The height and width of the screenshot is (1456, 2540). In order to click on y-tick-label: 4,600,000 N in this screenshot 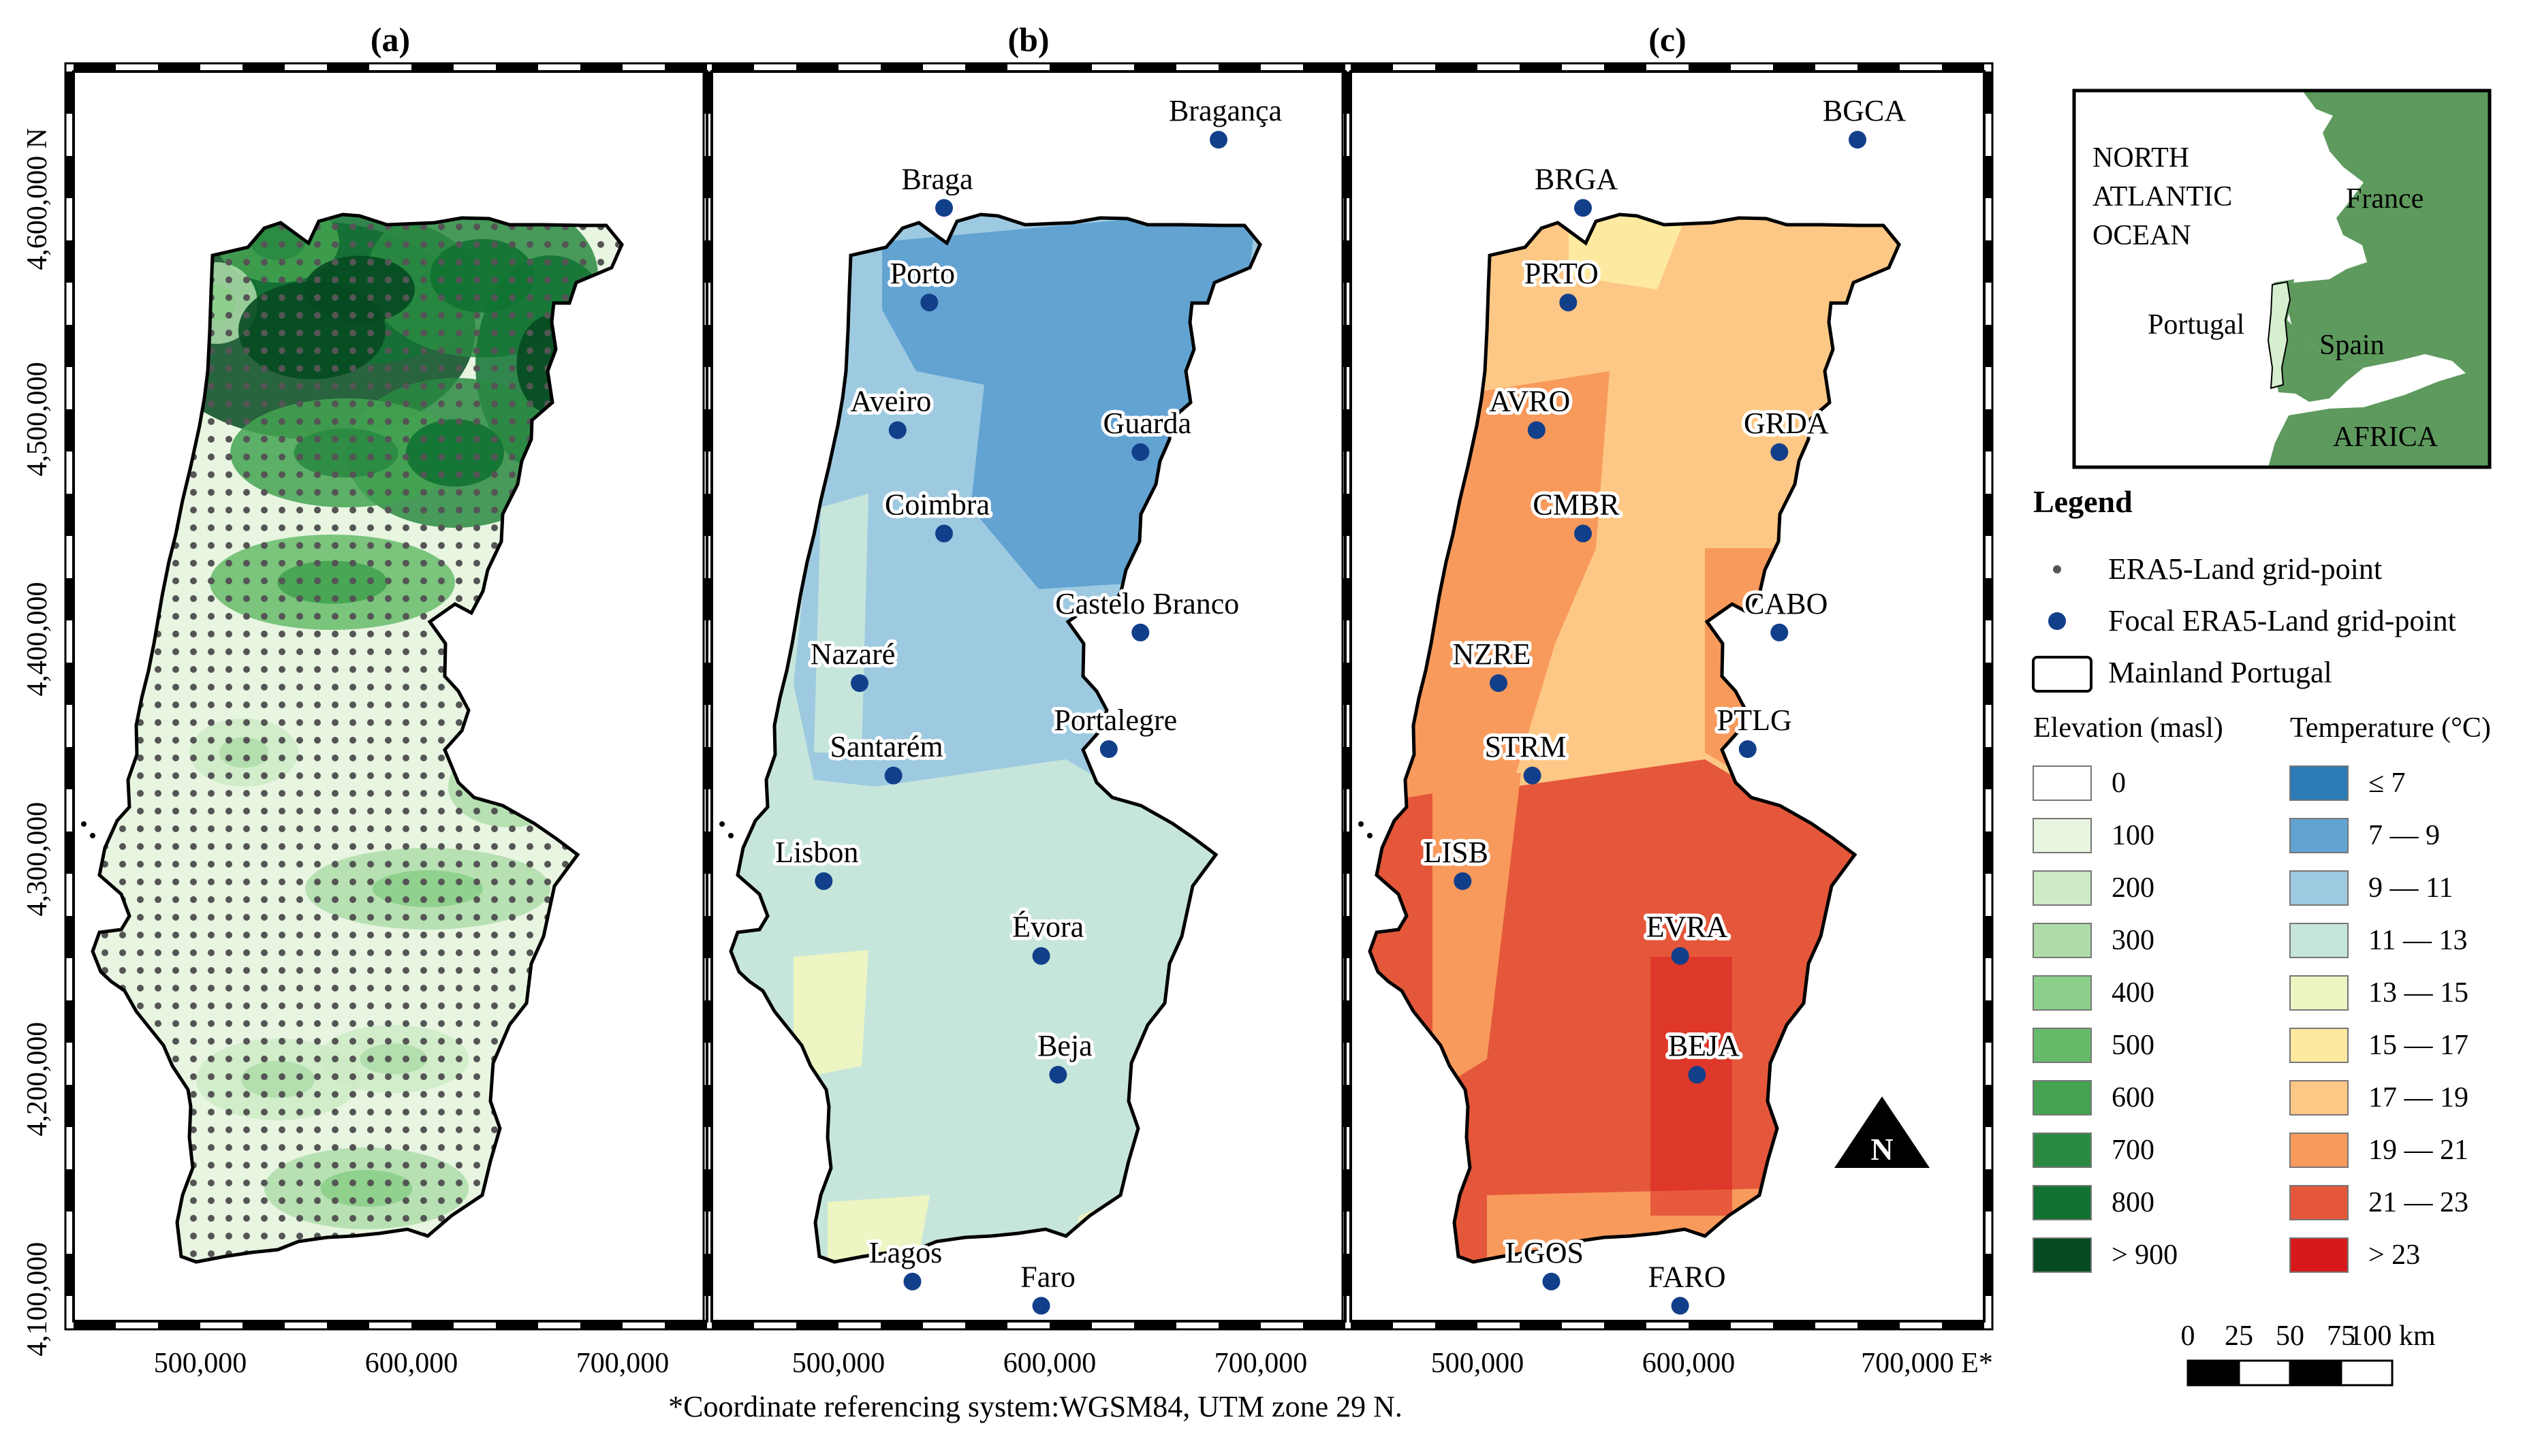, I will do `click(37, 199)`.